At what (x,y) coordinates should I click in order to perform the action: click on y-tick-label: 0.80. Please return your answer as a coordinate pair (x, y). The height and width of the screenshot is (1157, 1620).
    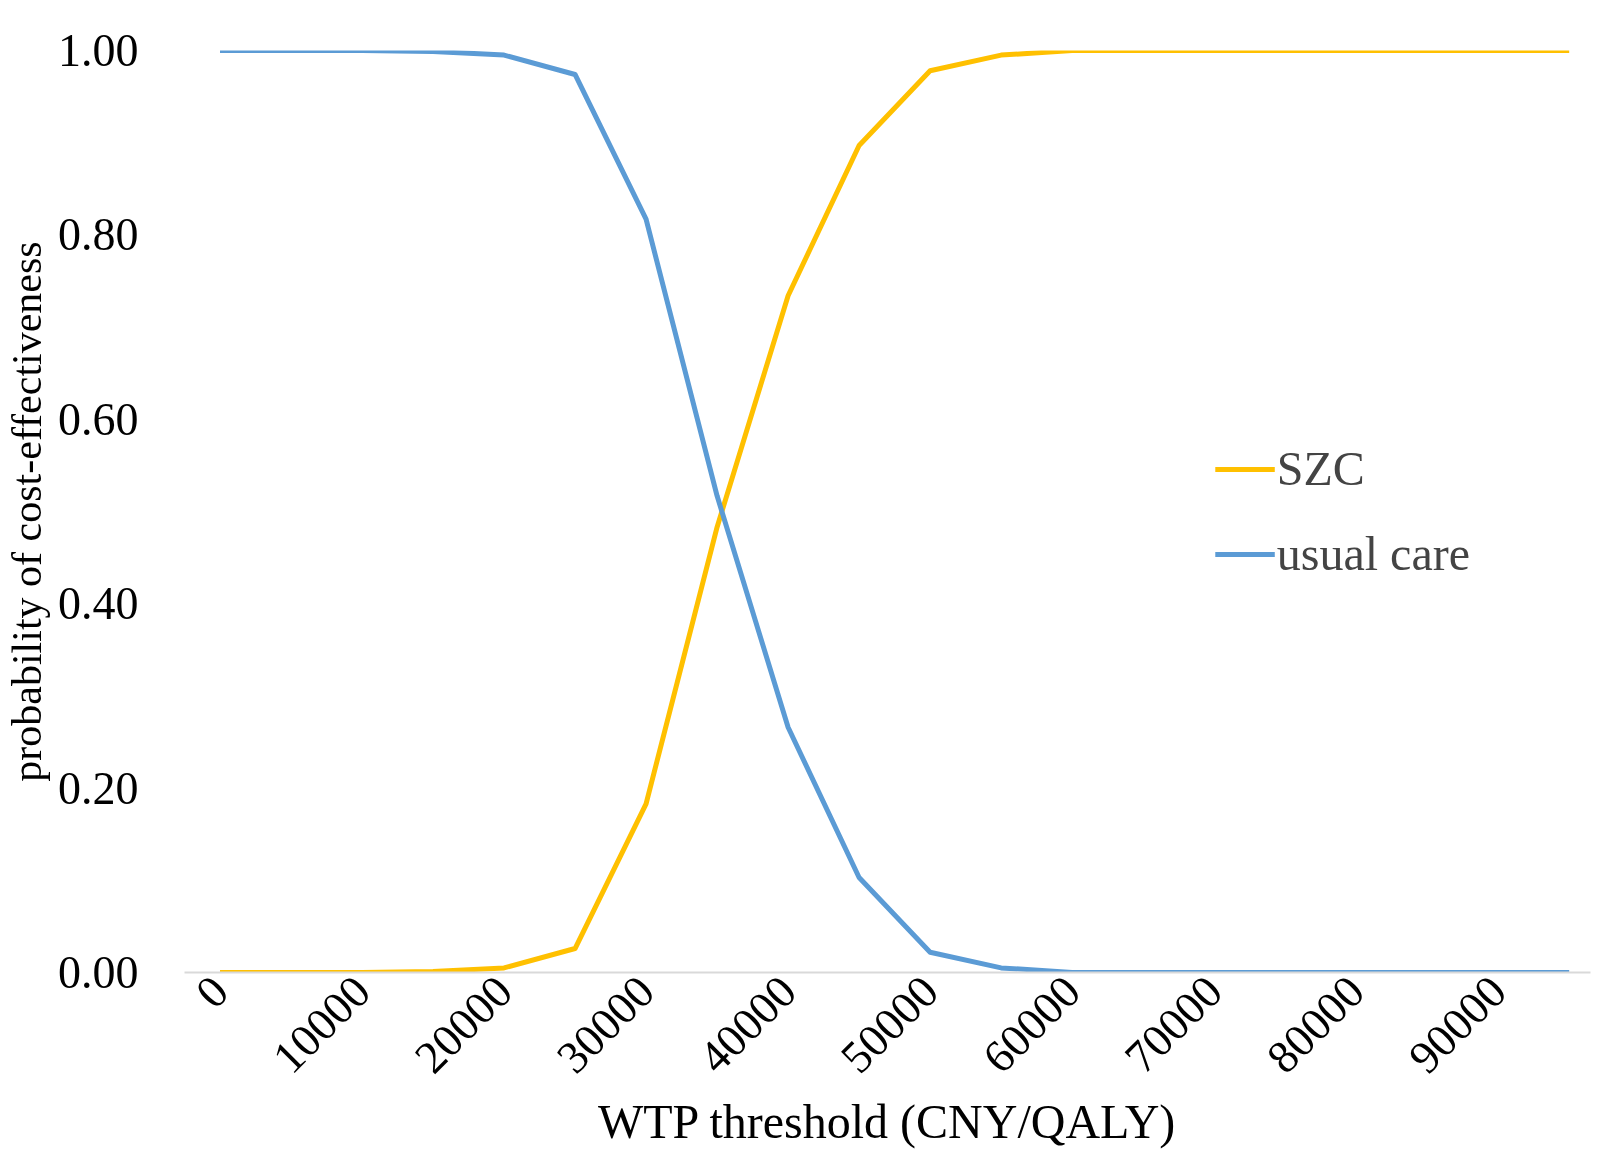
    Looking at the image, I should click on (98, 235).